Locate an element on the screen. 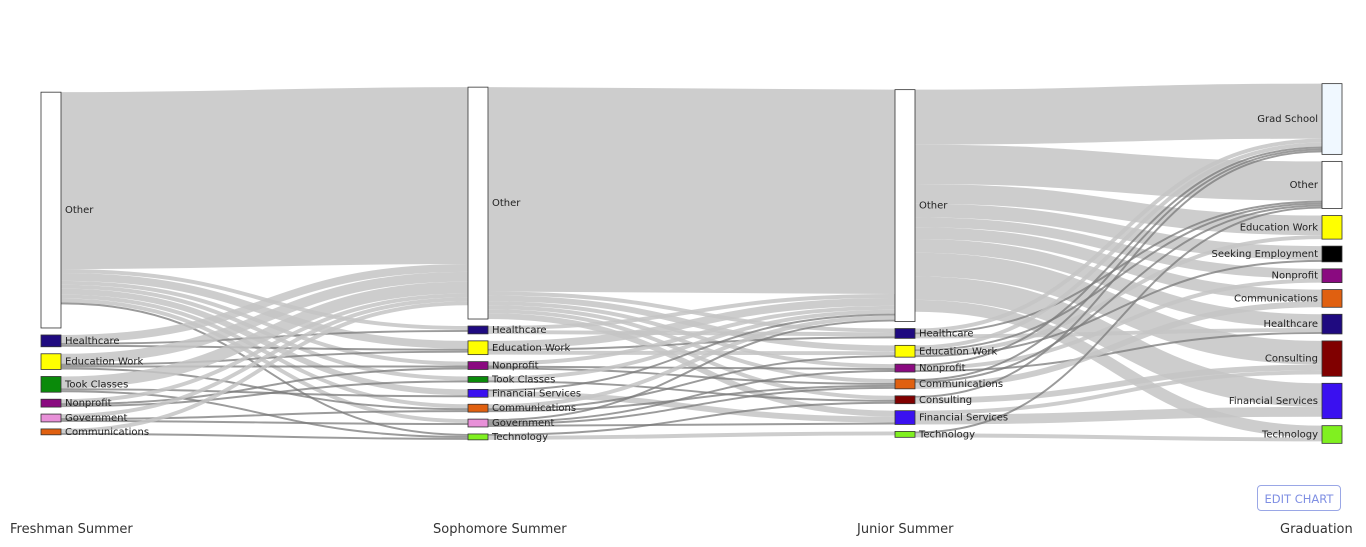 This screenshot has height=547, width=1366. sankey-node-label-f_health: Healthcare is located at coordinates (92, 341).